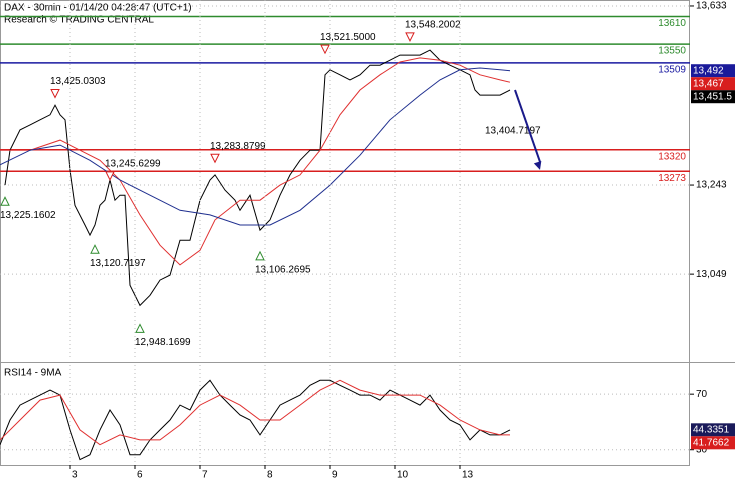 The width and height of the screenshot is (735, 480). Describe the element at coordinates (672, 178) in the screenshot. I see `level-label: 13273` at that location.